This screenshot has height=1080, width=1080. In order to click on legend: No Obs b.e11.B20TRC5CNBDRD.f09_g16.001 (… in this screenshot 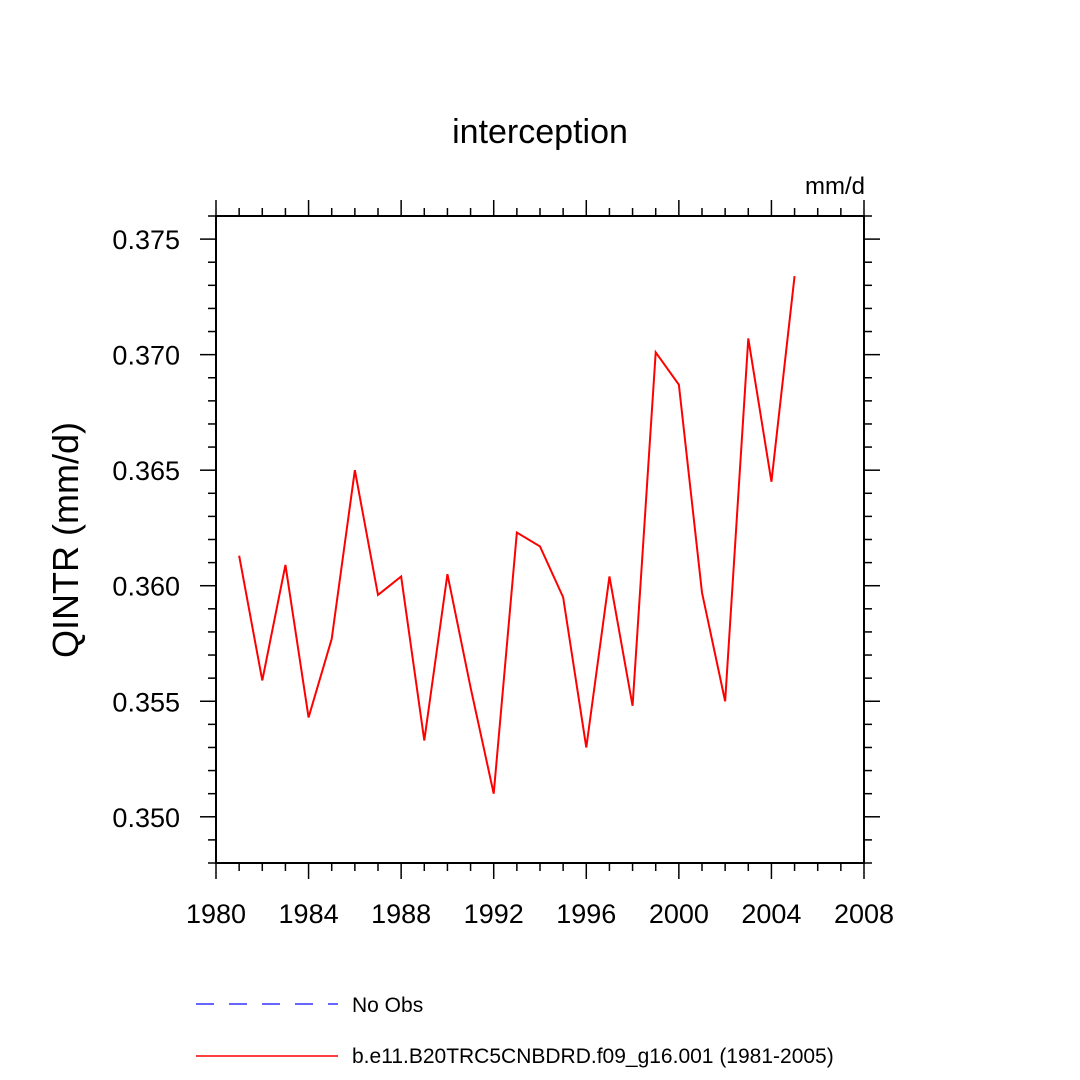, I will do `click(515, 1031)`.